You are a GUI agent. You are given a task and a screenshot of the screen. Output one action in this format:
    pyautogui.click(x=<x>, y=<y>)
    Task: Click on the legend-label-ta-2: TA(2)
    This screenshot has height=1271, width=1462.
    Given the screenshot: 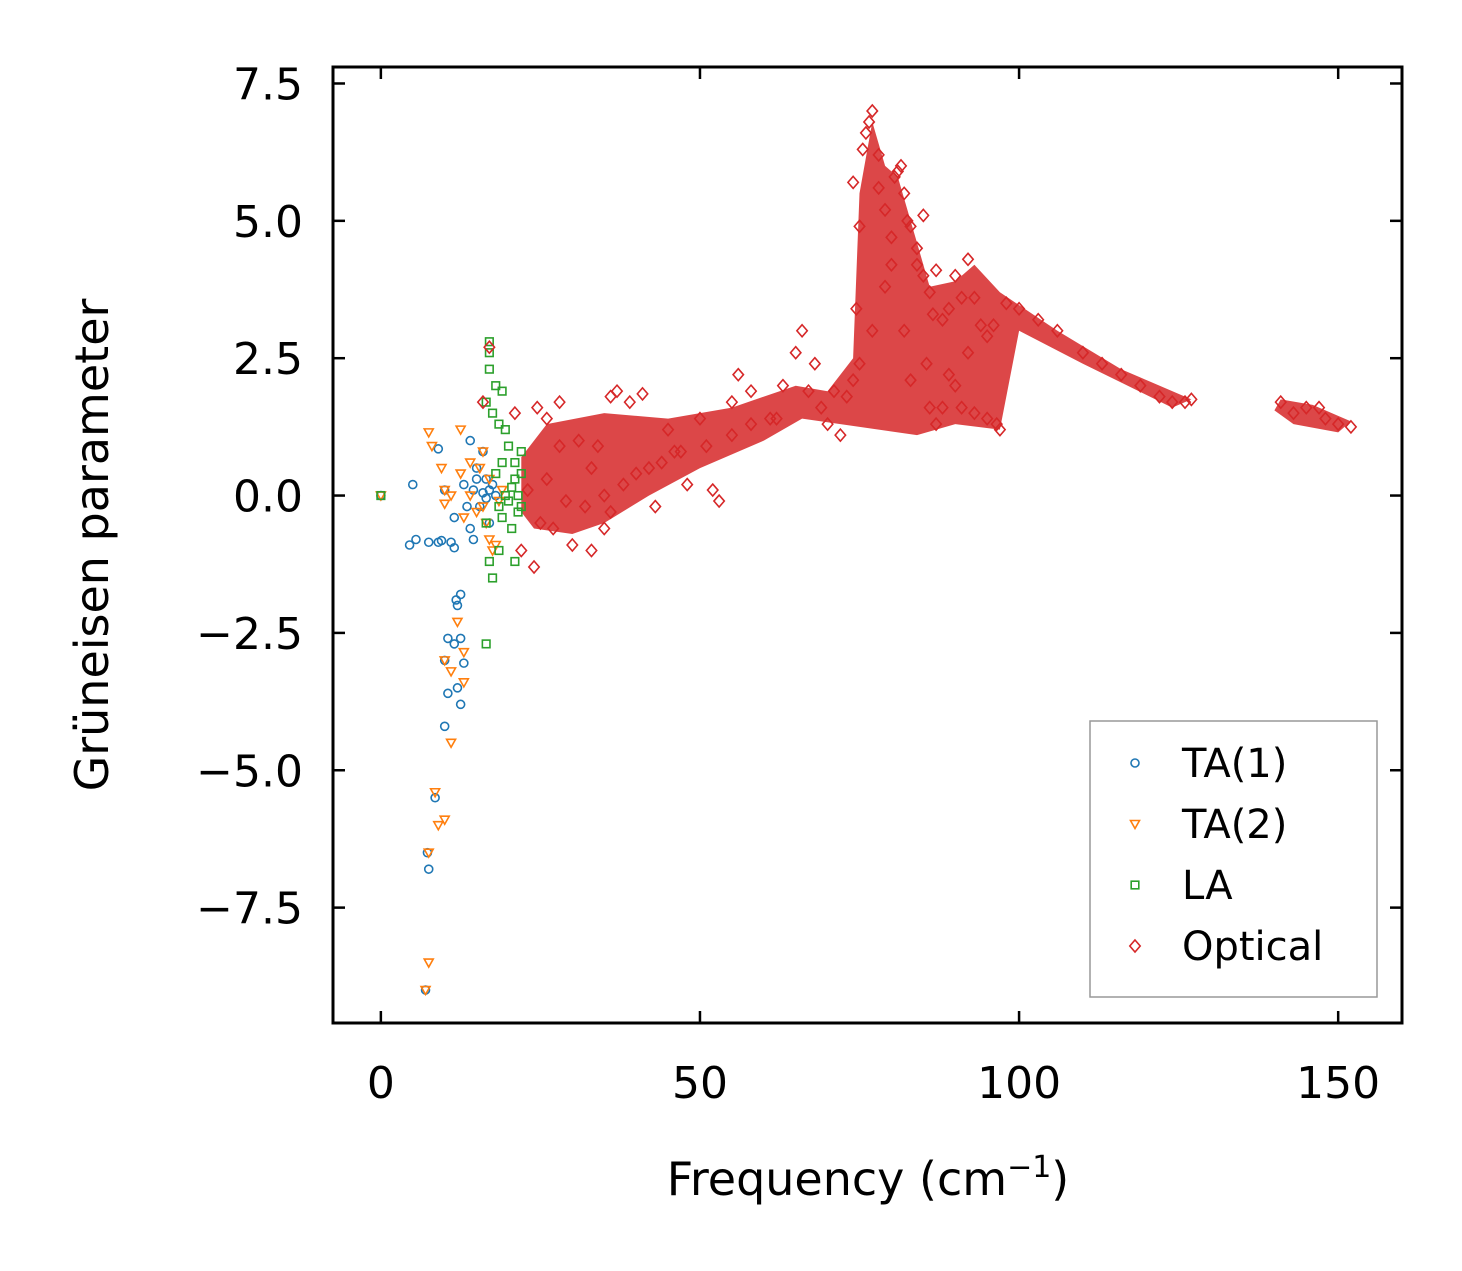 What is the action you would take?
    pyautogui.click(x=1234, y=825)
    